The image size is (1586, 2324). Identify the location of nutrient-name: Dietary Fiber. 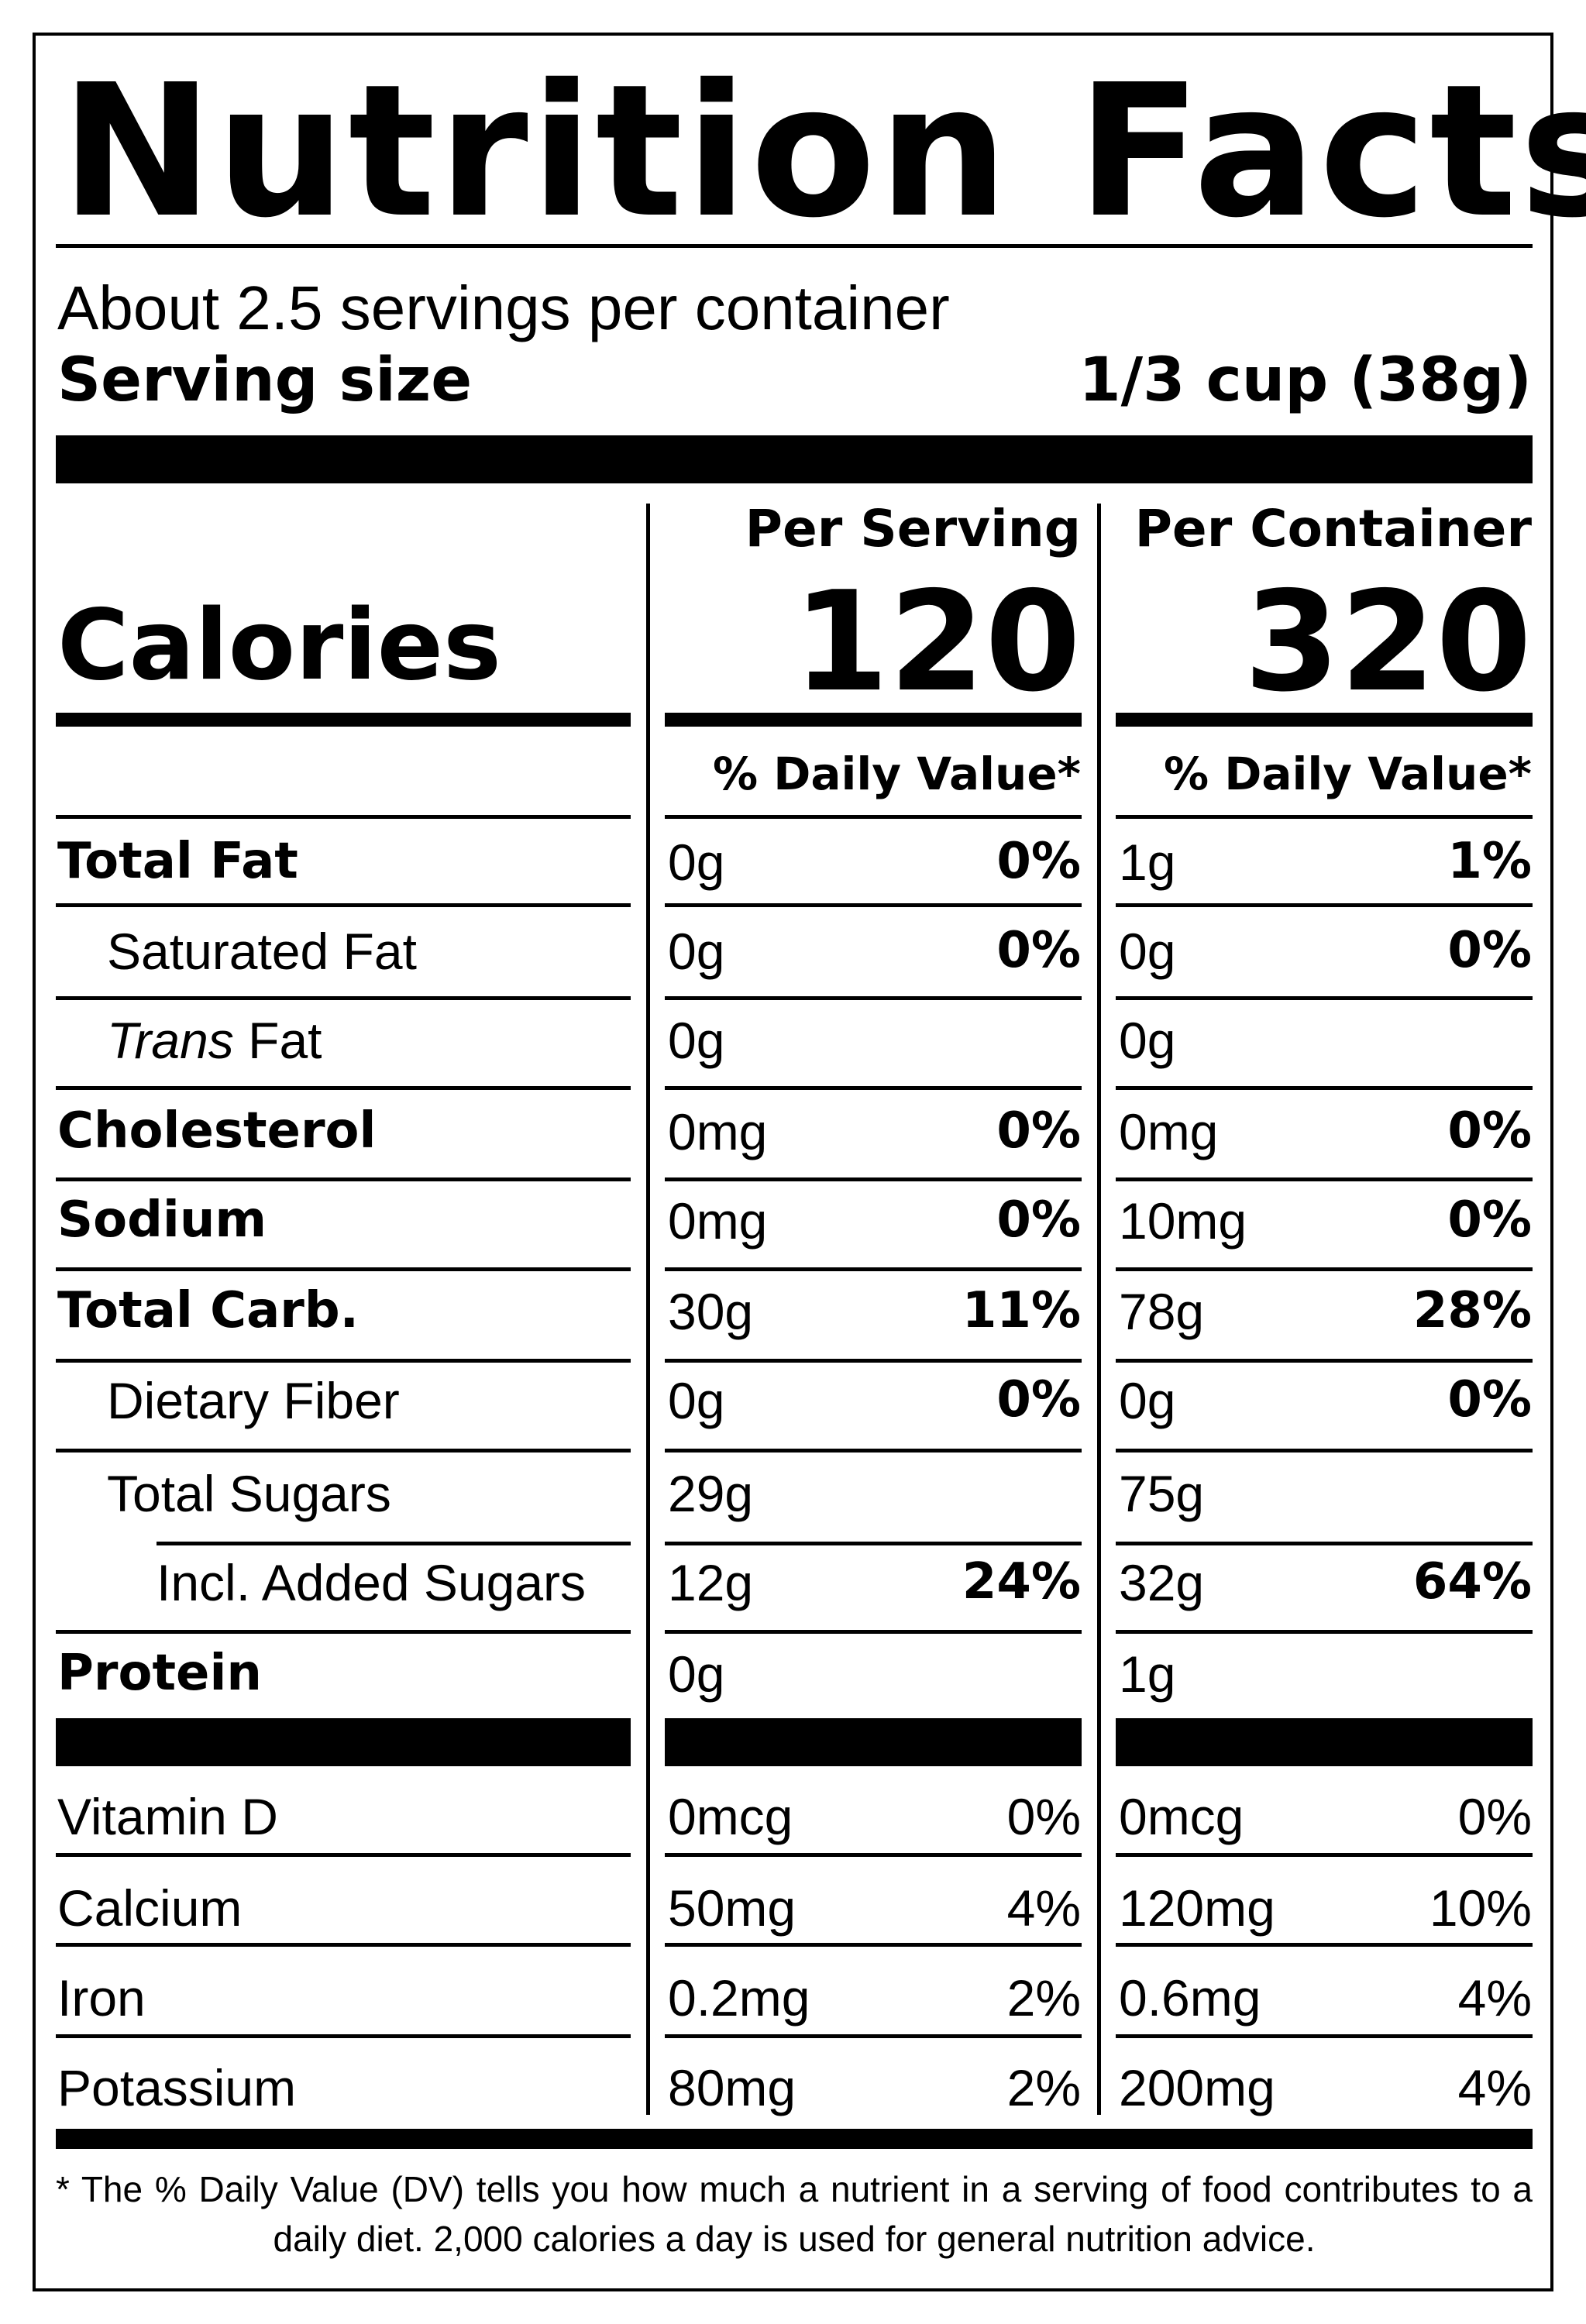
(254, 1400).